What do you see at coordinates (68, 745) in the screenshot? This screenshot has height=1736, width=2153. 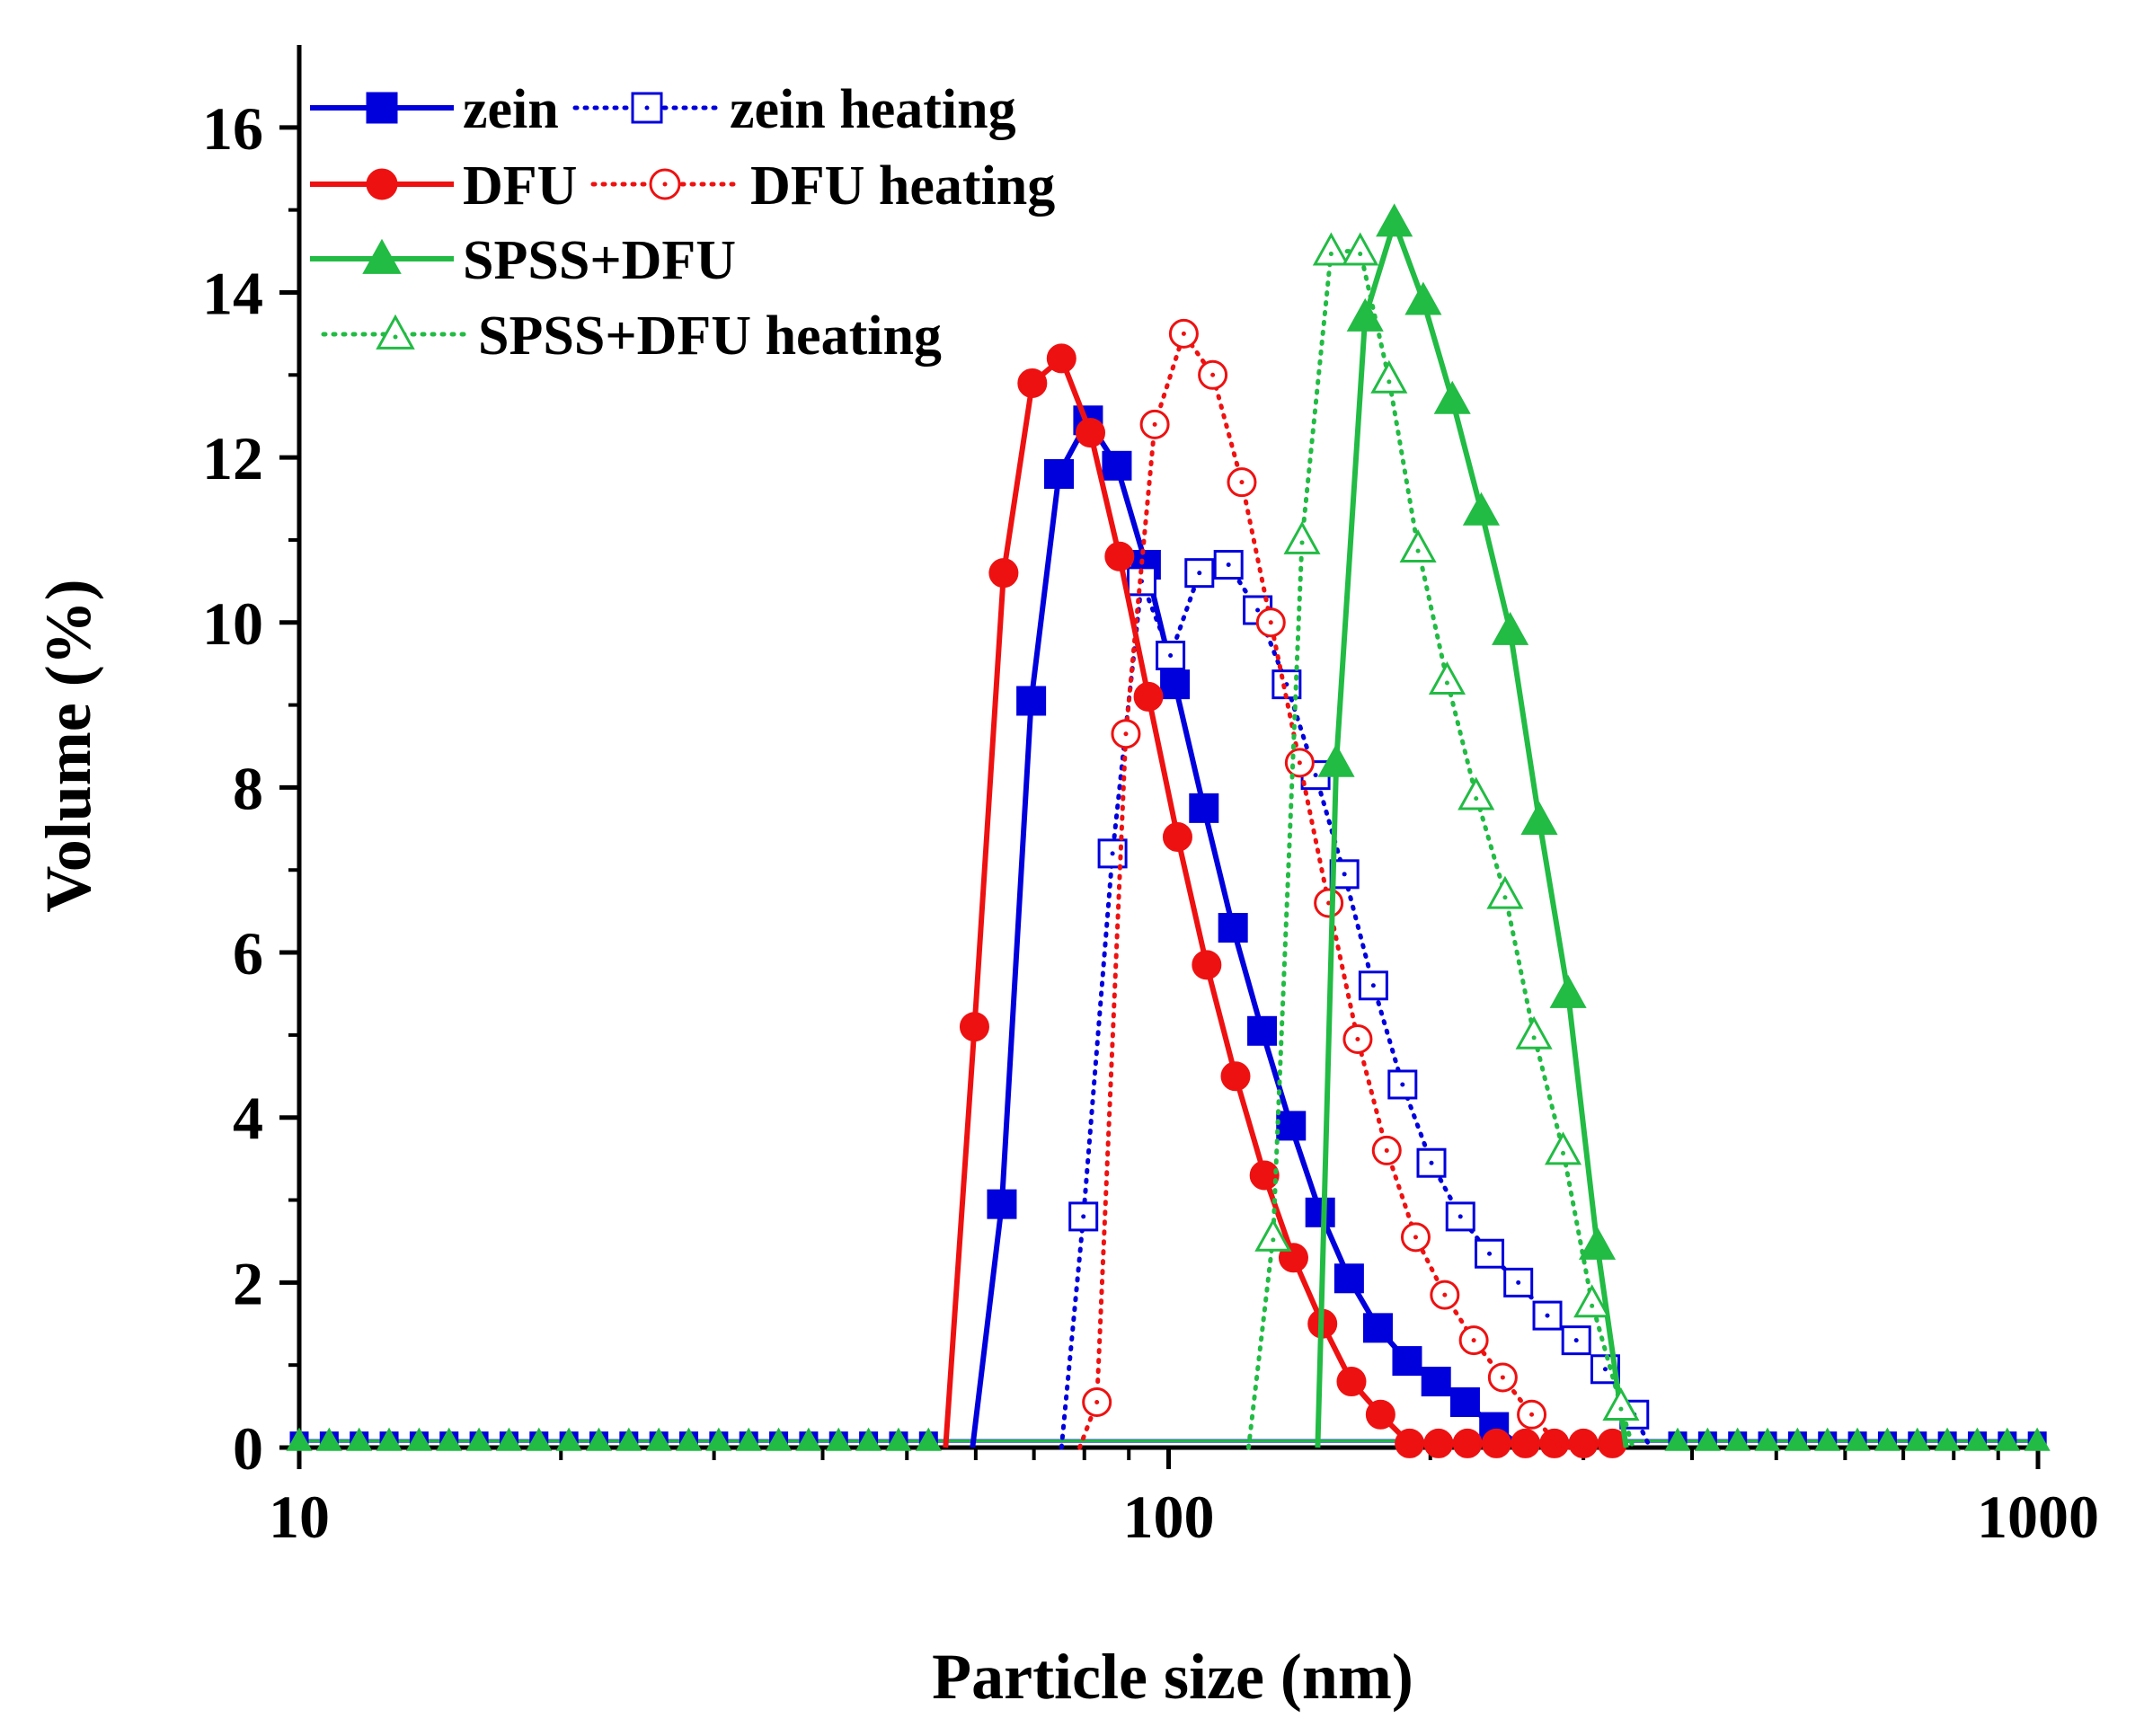 I see `y-axis-label: Volume (%)` at bounding box center [68, 745].